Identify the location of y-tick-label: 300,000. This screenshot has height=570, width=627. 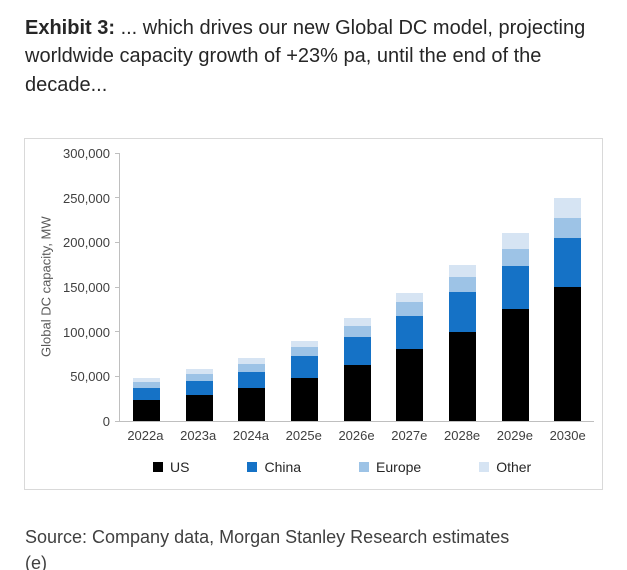
(86, 153).